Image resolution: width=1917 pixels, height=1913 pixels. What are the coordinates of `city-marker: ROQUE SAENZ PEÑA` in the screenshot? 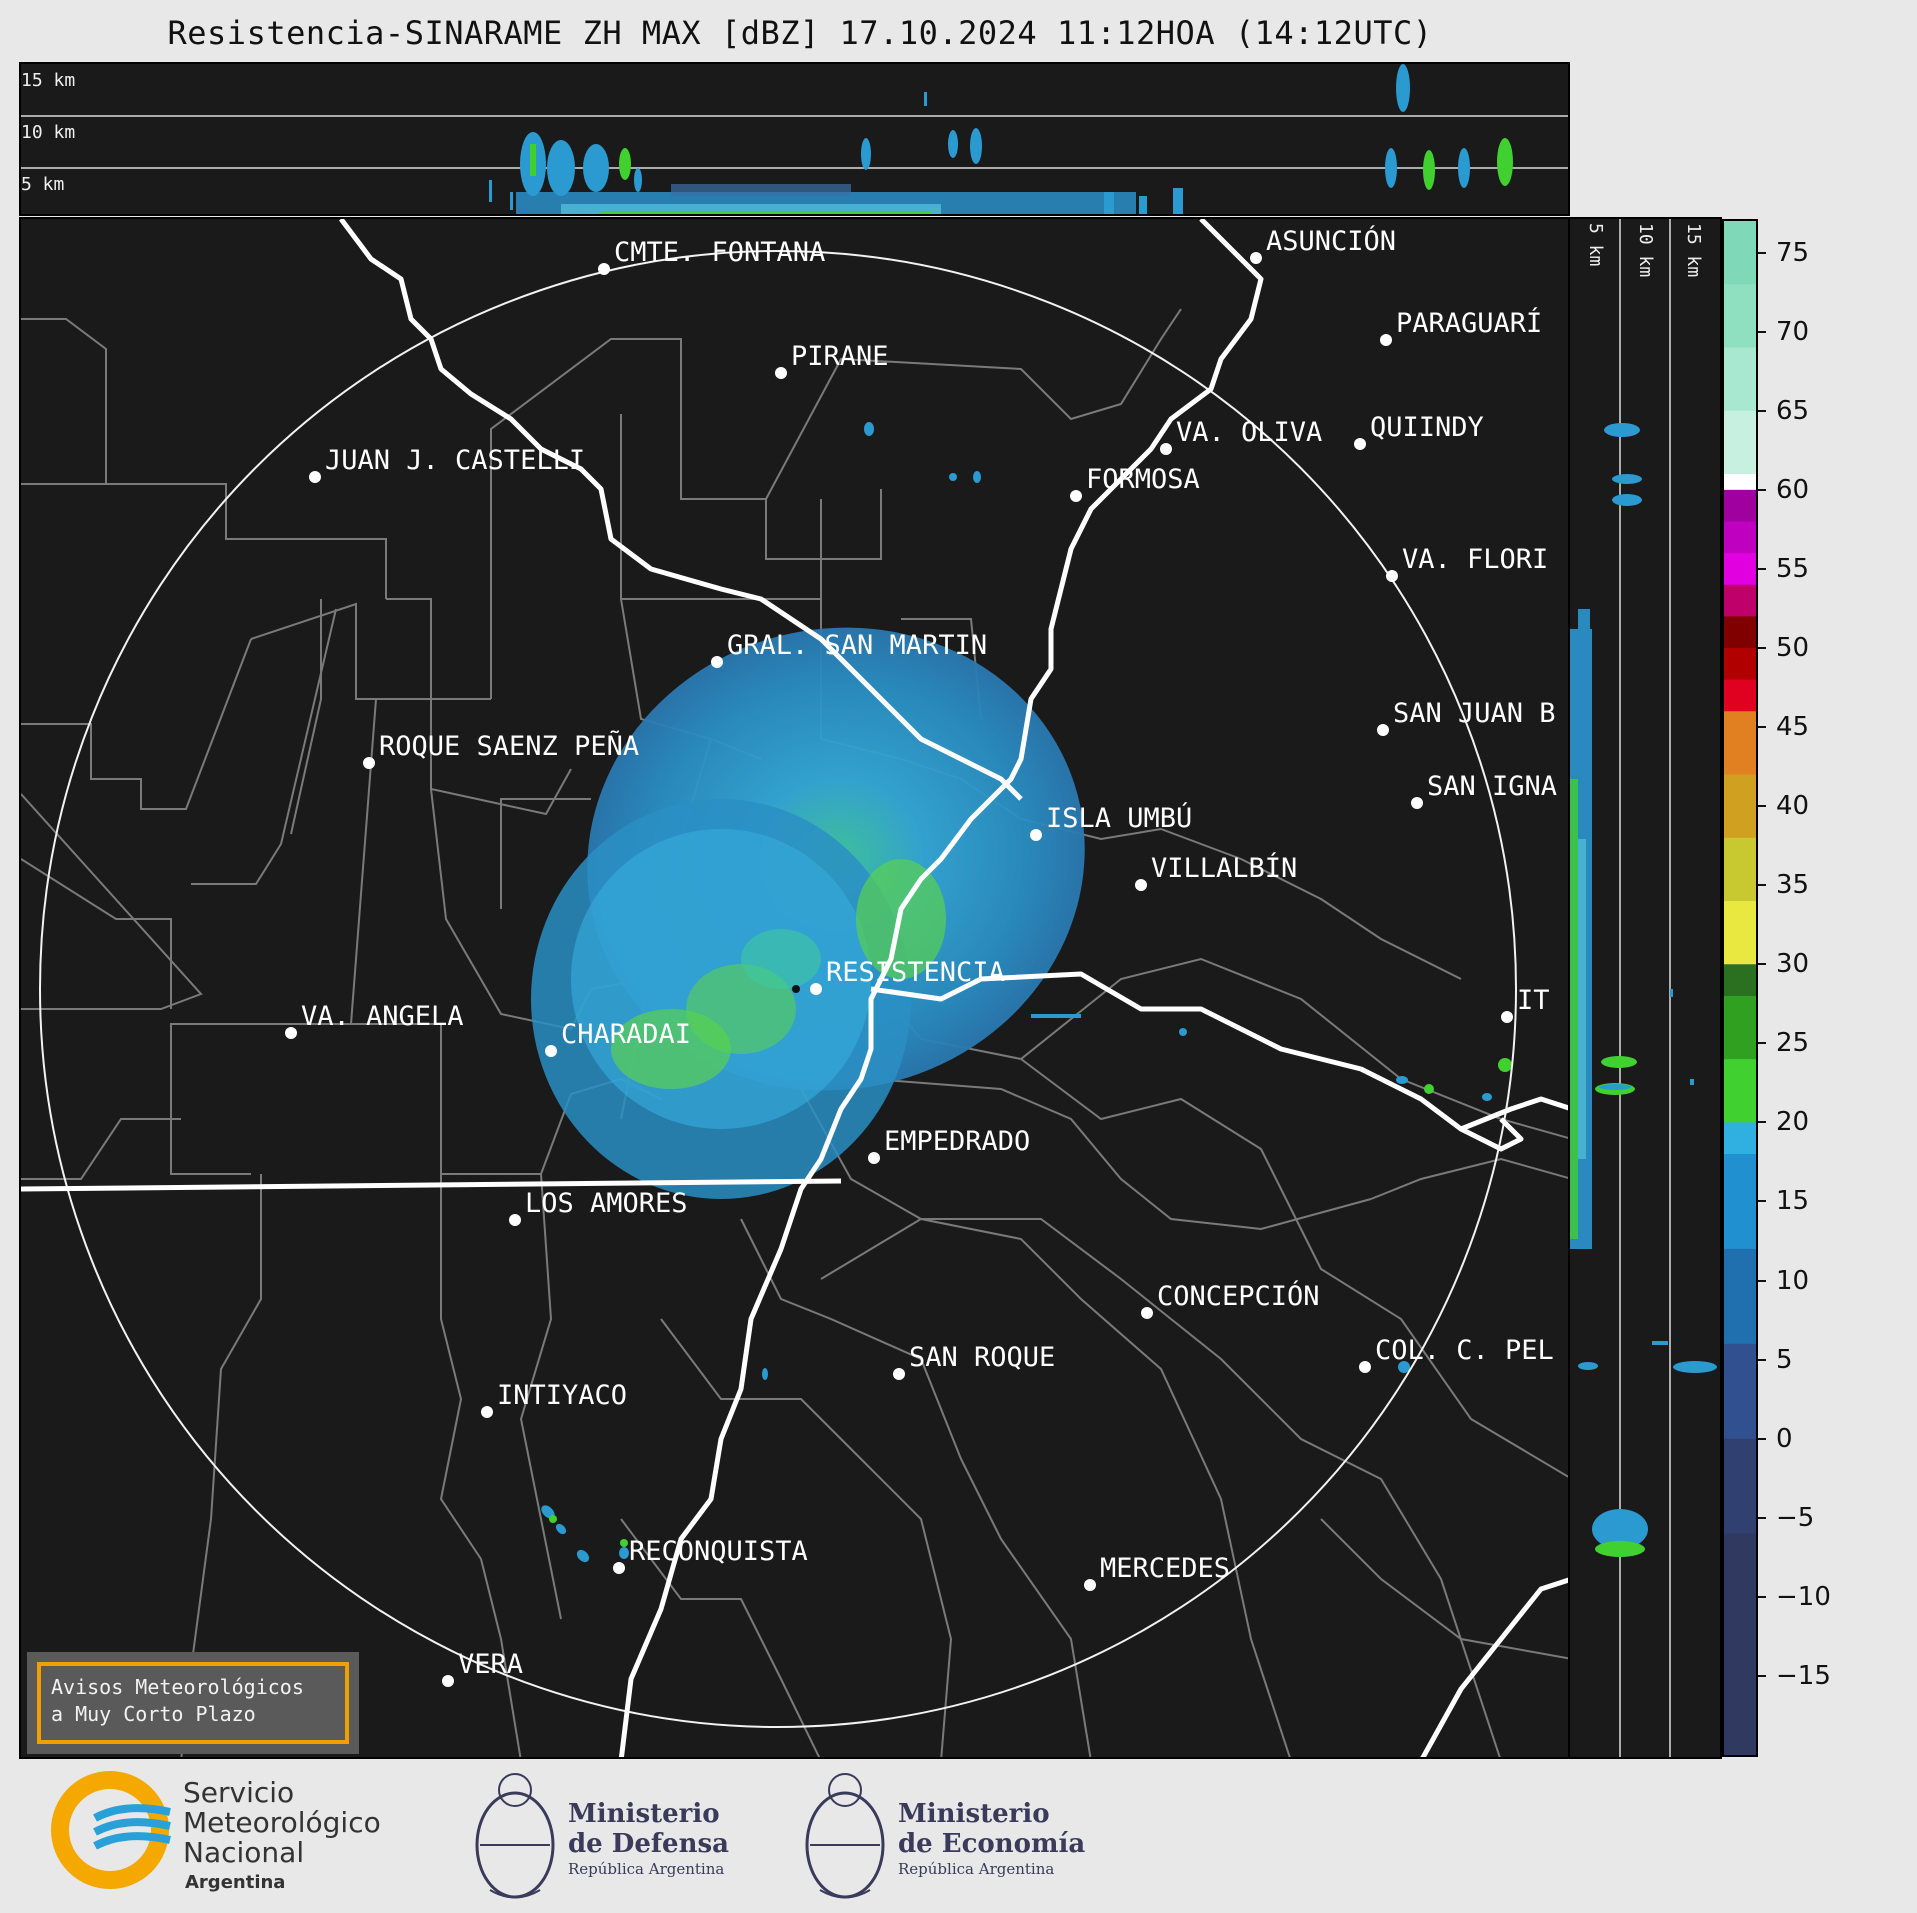 It's located at (501, 749).